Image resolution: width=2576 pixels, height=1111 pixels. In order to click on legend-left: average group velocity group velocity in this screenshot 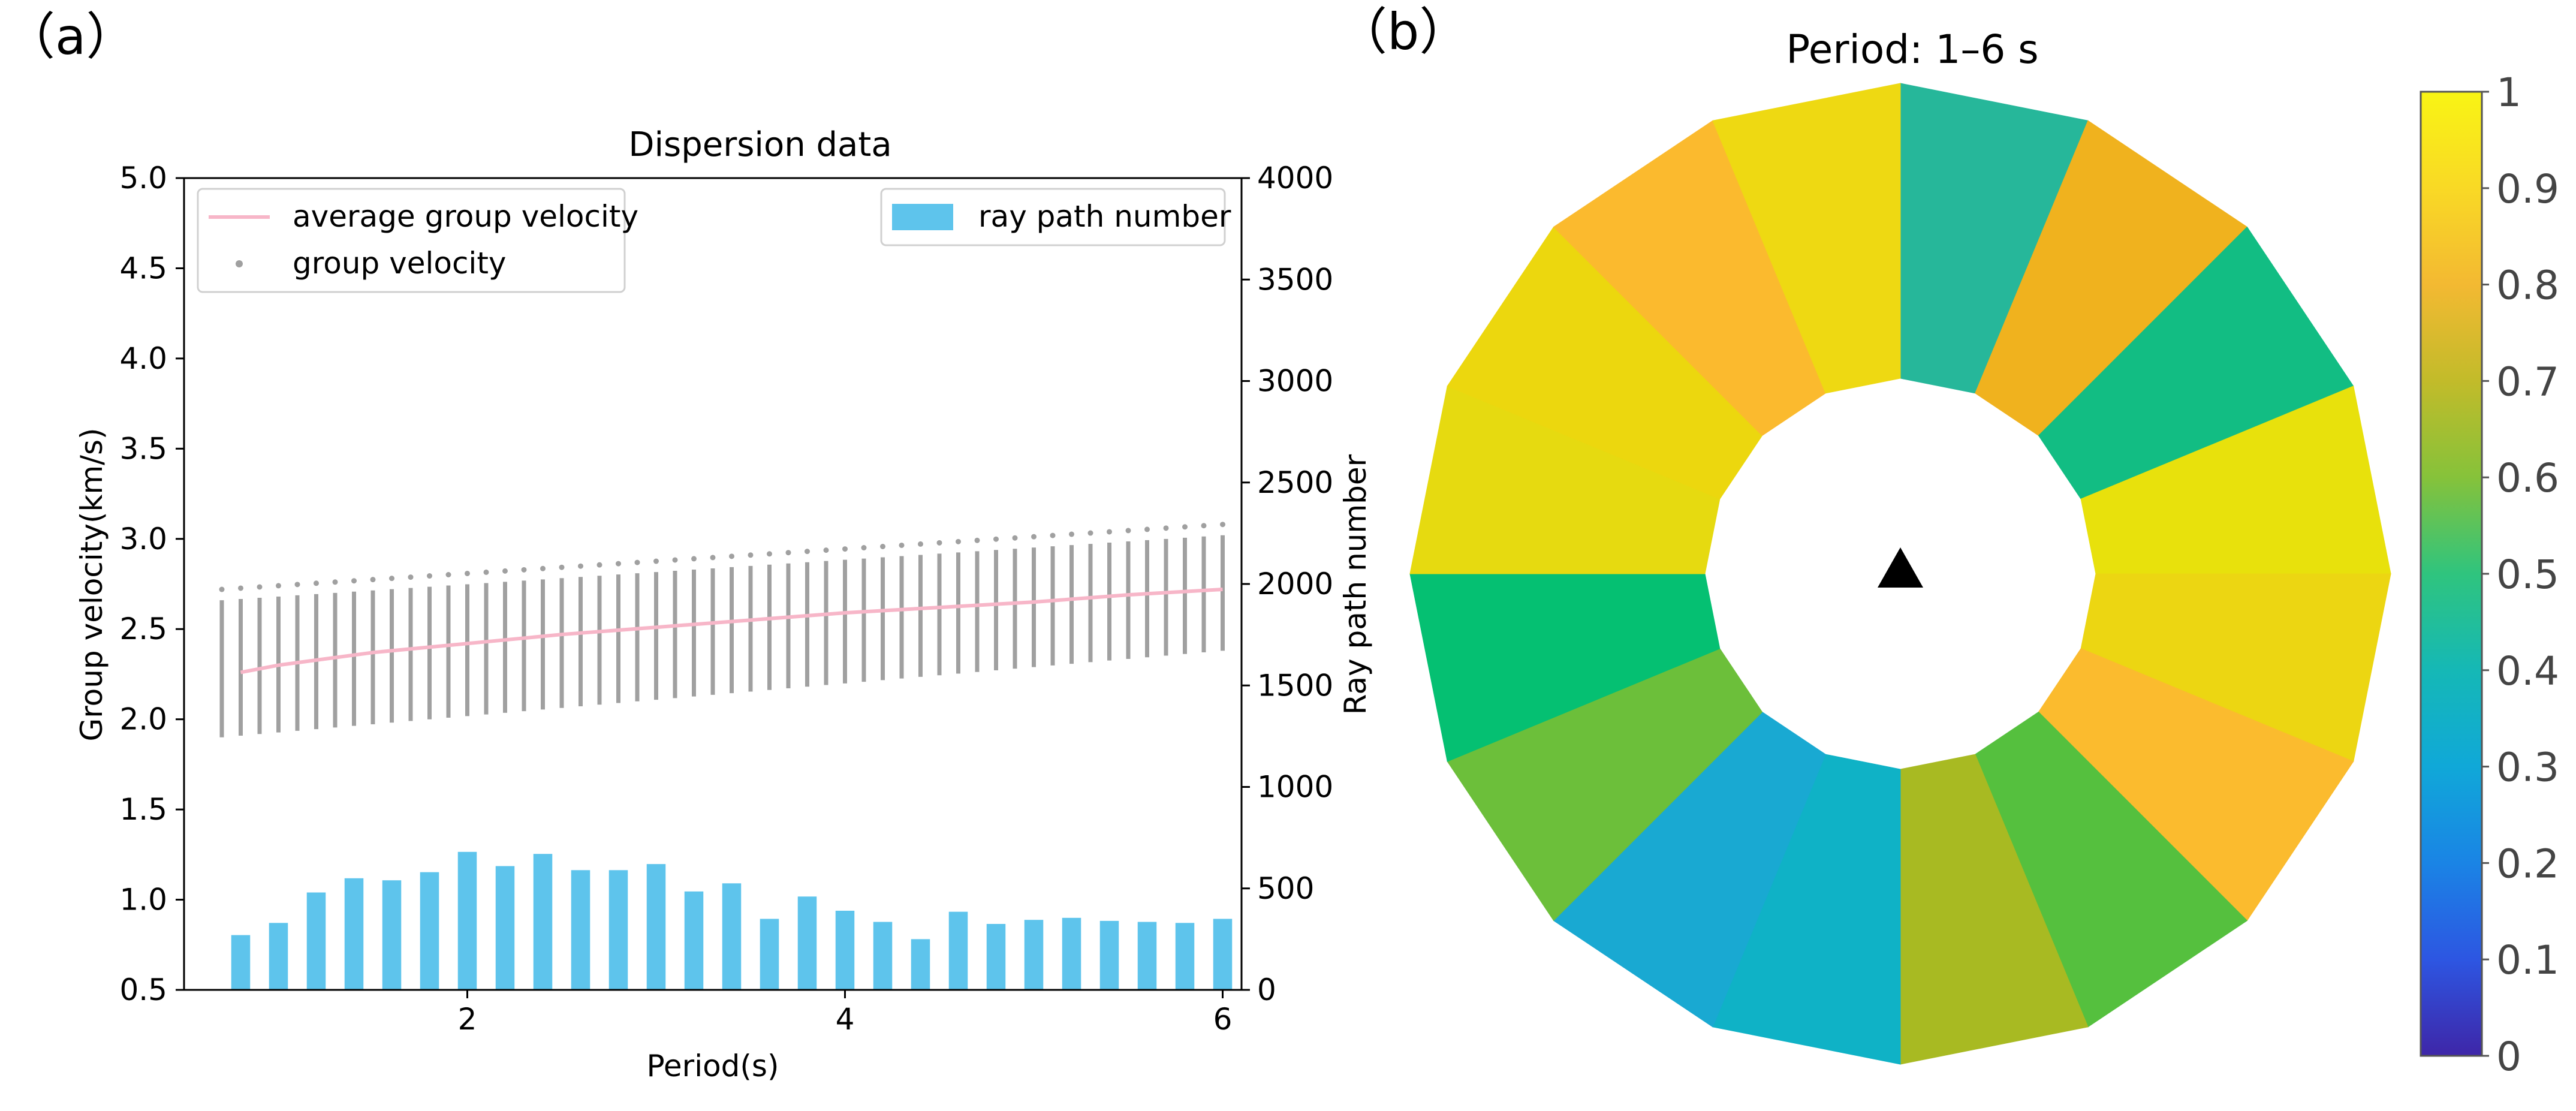, I will do `click(417, 241)`.